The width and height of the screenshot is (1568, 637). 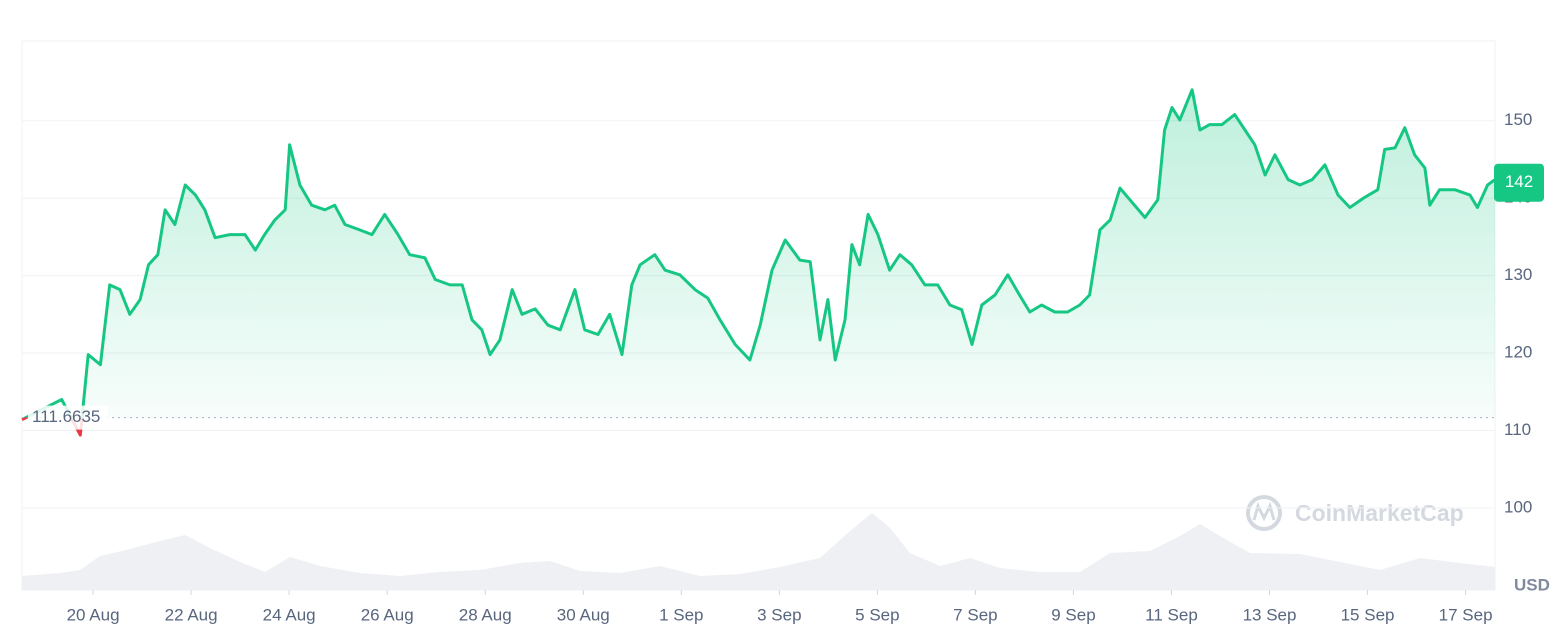 I want to click on y-tick-label: 120, so click(x=1518, y=352).